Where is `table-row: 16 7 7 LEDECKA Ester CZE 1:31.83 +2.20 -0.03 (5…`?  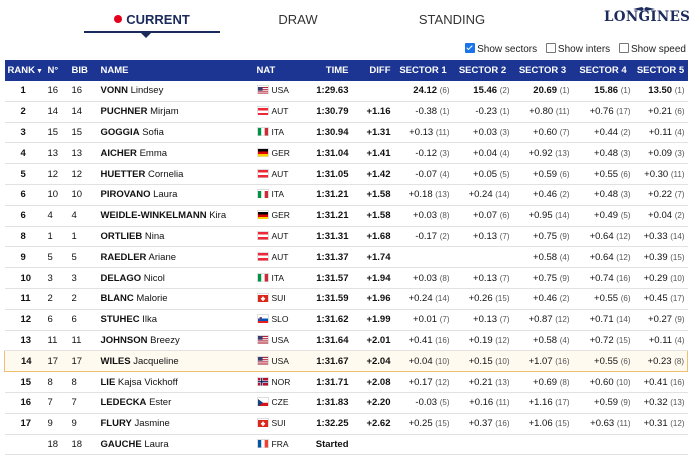
table-row: 16 7 7 LEDECKA Ester CZE 1:31.83 +2.20 -0.03 (5… is located at coordinates (346, 403).